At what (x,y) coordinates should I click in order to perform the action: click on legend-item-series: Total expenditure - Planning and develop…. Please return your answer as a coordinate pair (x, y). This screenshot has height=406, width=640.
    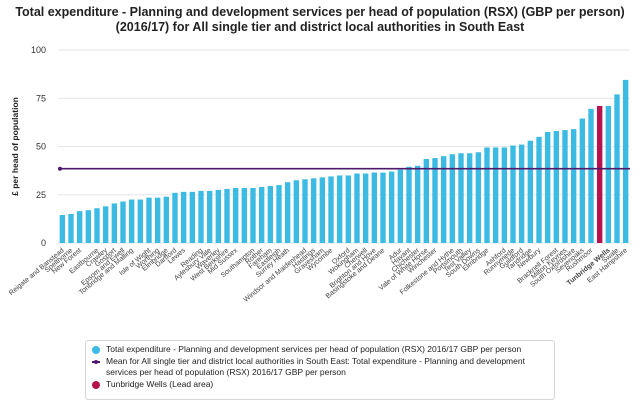
    Looking at the image, I should click on (320, 349).